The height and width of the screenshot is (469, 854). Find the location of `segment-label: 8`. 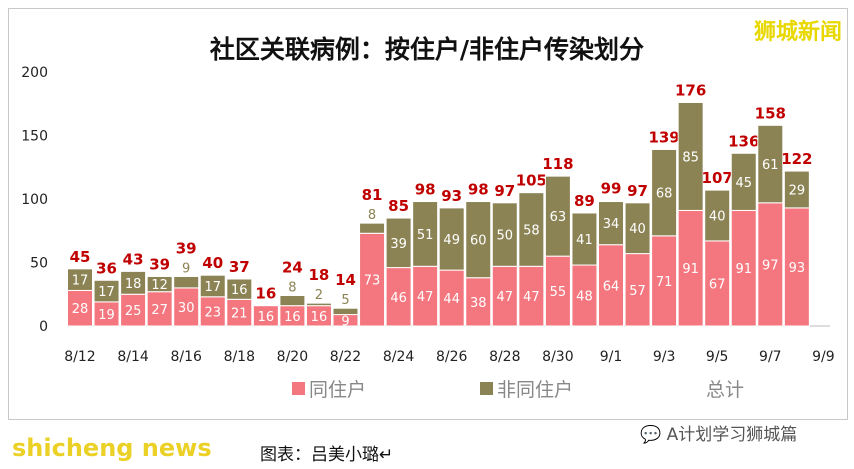

segment-label: 8 is located at coordinates (292, 288).